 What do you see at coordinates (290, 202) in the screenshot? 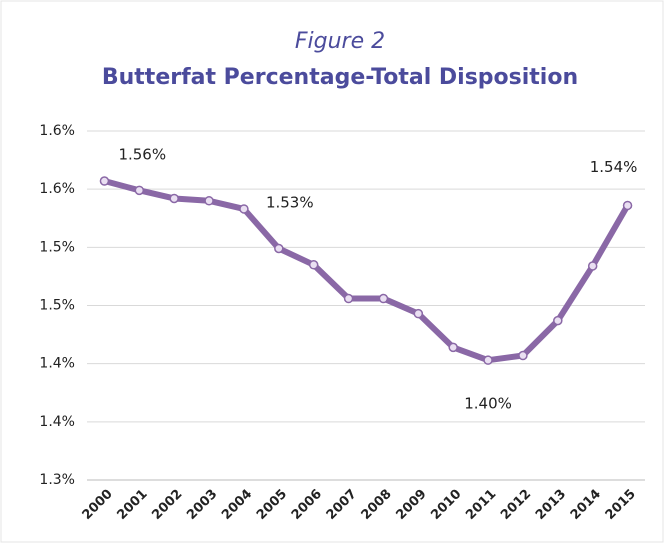
I see `data-label: 1.53%` at bounding box center [290, 202].